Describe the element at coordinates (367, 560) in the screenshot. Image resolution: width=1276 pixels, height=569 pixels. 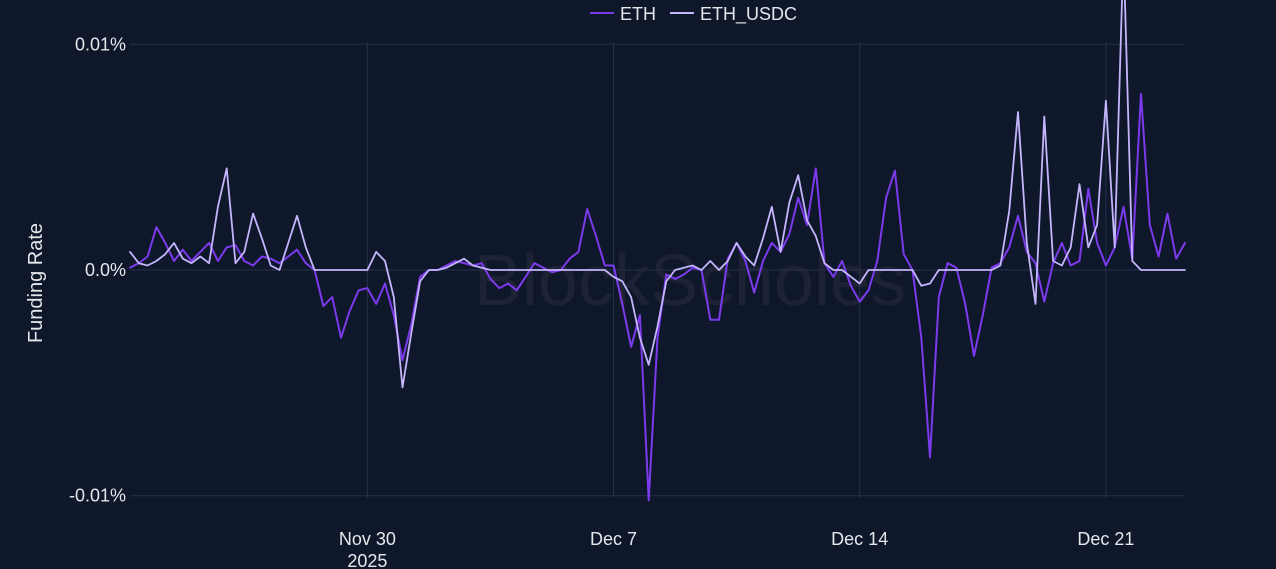
I see `x-tick-sublabel: 2025` at that location.